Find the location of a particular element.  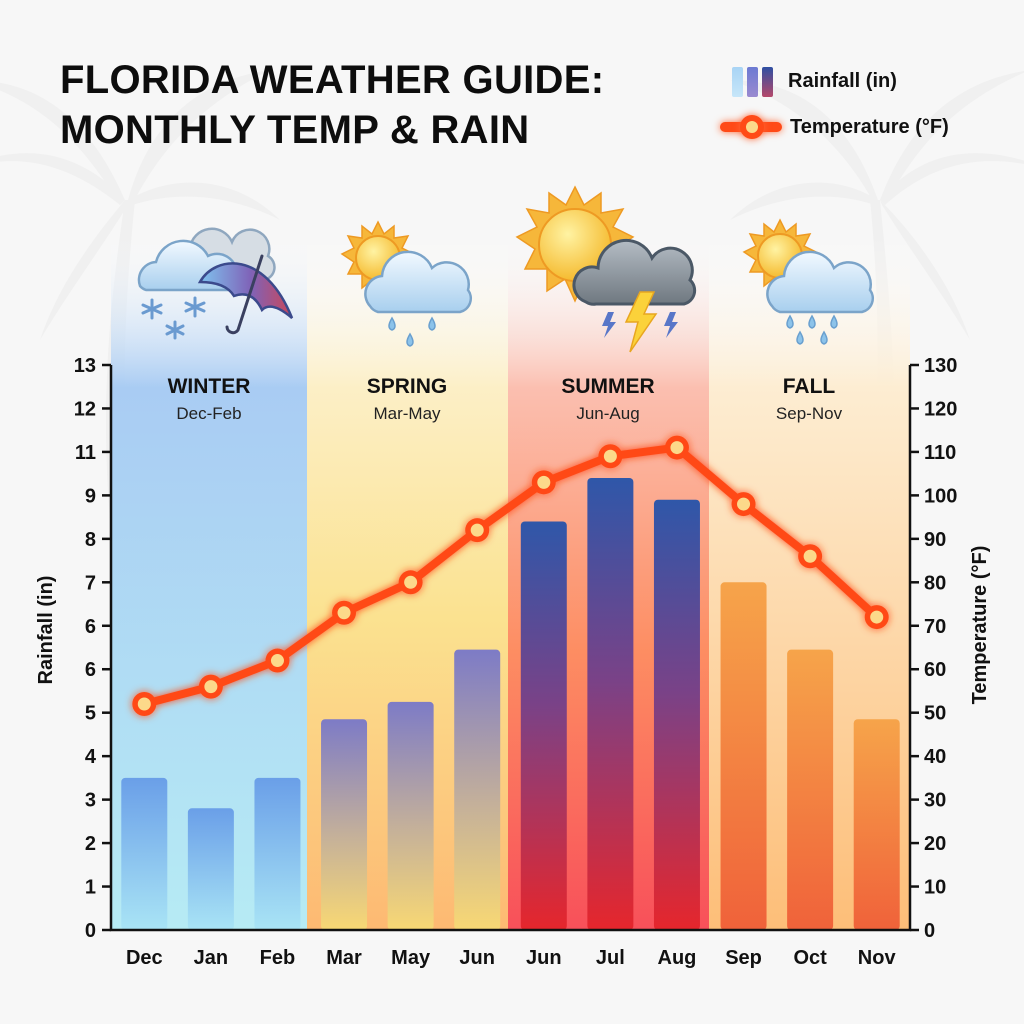

left-tick-label: 7 is located at coordinates (90, 583).